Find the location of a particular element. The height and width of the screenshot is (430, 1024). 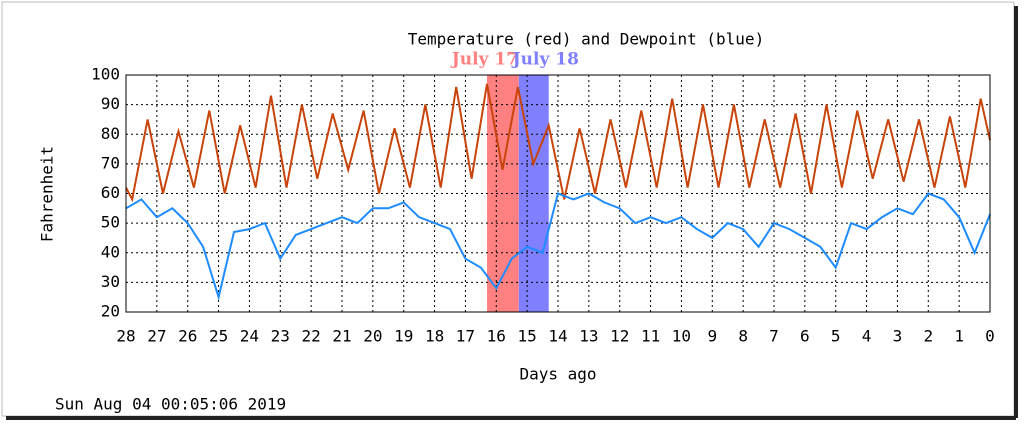

x-tick-label: 19 is located at coordinates (403, 336).